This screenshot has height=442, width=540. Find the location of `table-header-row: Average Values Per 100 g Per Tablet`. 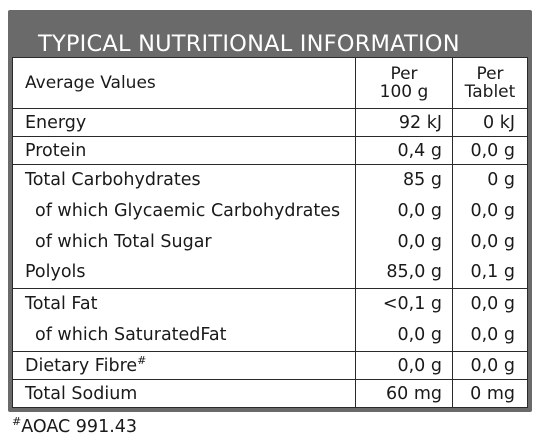

table-header-row: Average Values Per 100 g Per Tablet is located at coordinates (270, 83).